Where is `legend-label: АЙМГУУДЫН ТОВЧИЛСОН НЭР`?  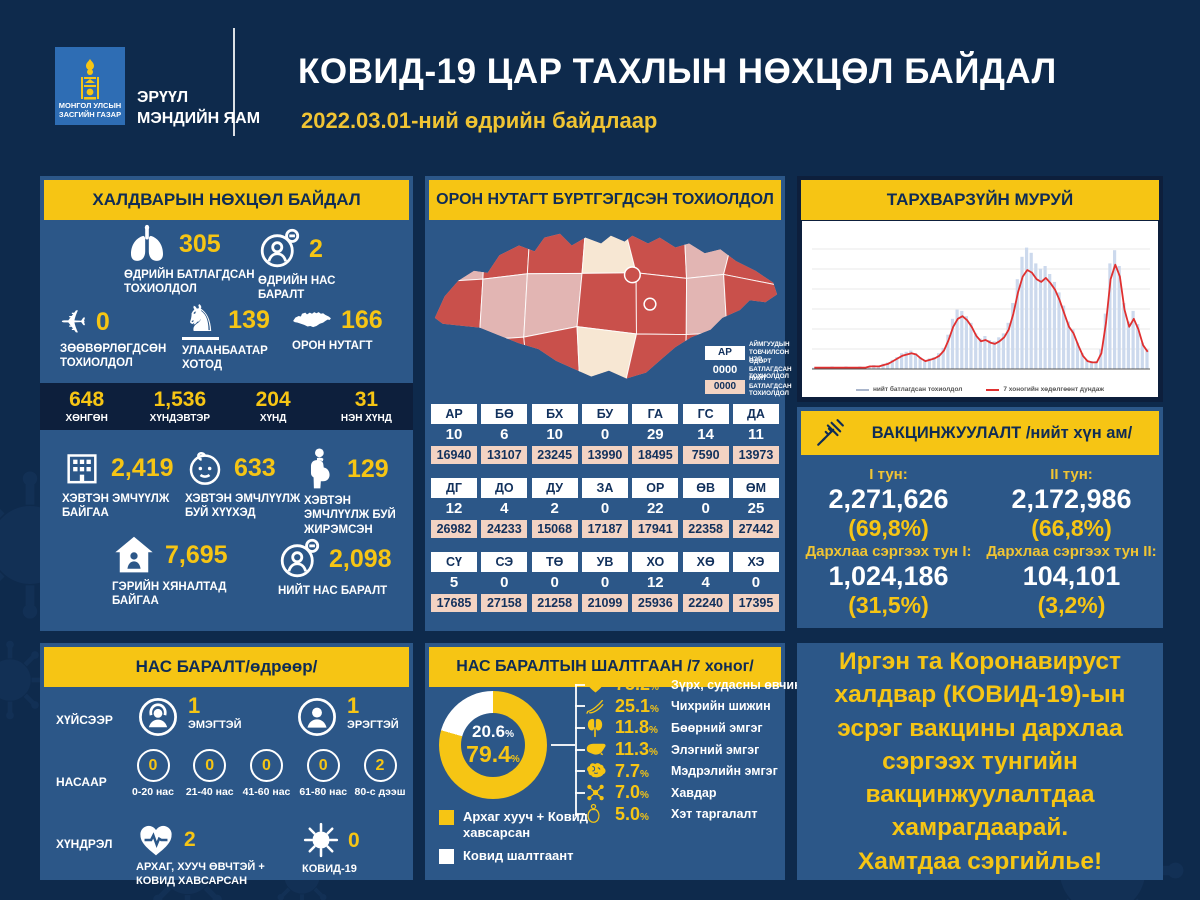 legend-label: АЙМГУУДЫН ТОВЧИЛСОН НЭР is located at coordinates (769, 352).